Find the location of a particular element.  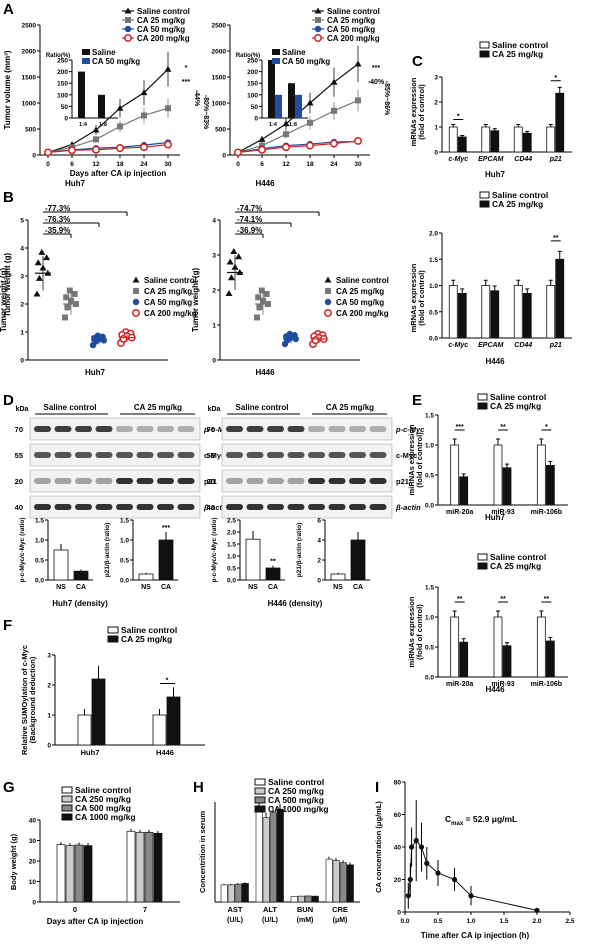

panel-e-legend-label: Saline control is located at coordinates (518, 397).